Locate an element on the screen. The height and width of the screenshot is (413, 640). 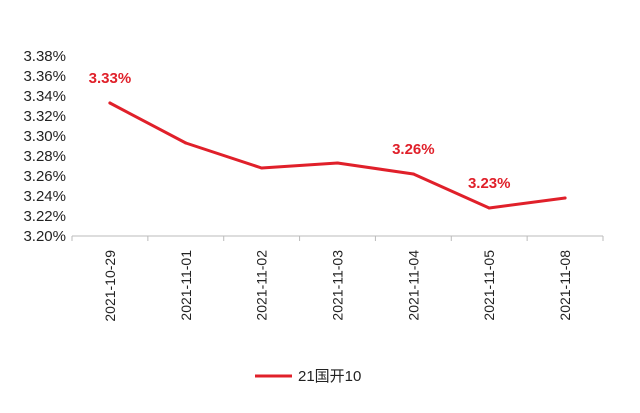
y-tick-label: 3.20% is located at coordinates (44, 236).